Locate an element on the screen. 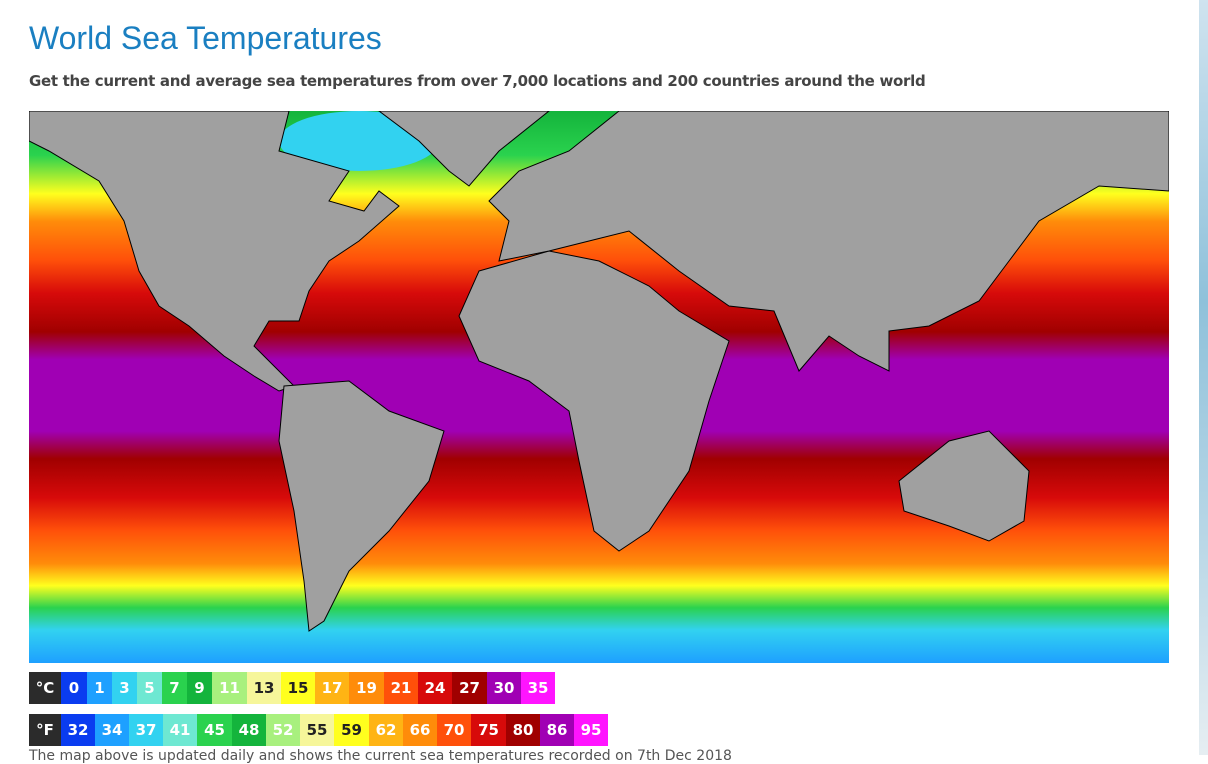  legend-cell: 86 is located at coordinates (557, 730).